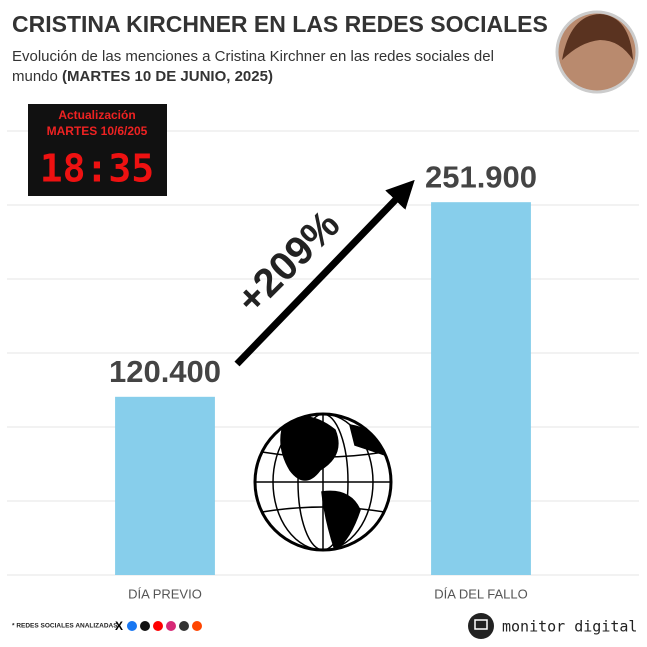  I want to click on clock, so click(97, 150).